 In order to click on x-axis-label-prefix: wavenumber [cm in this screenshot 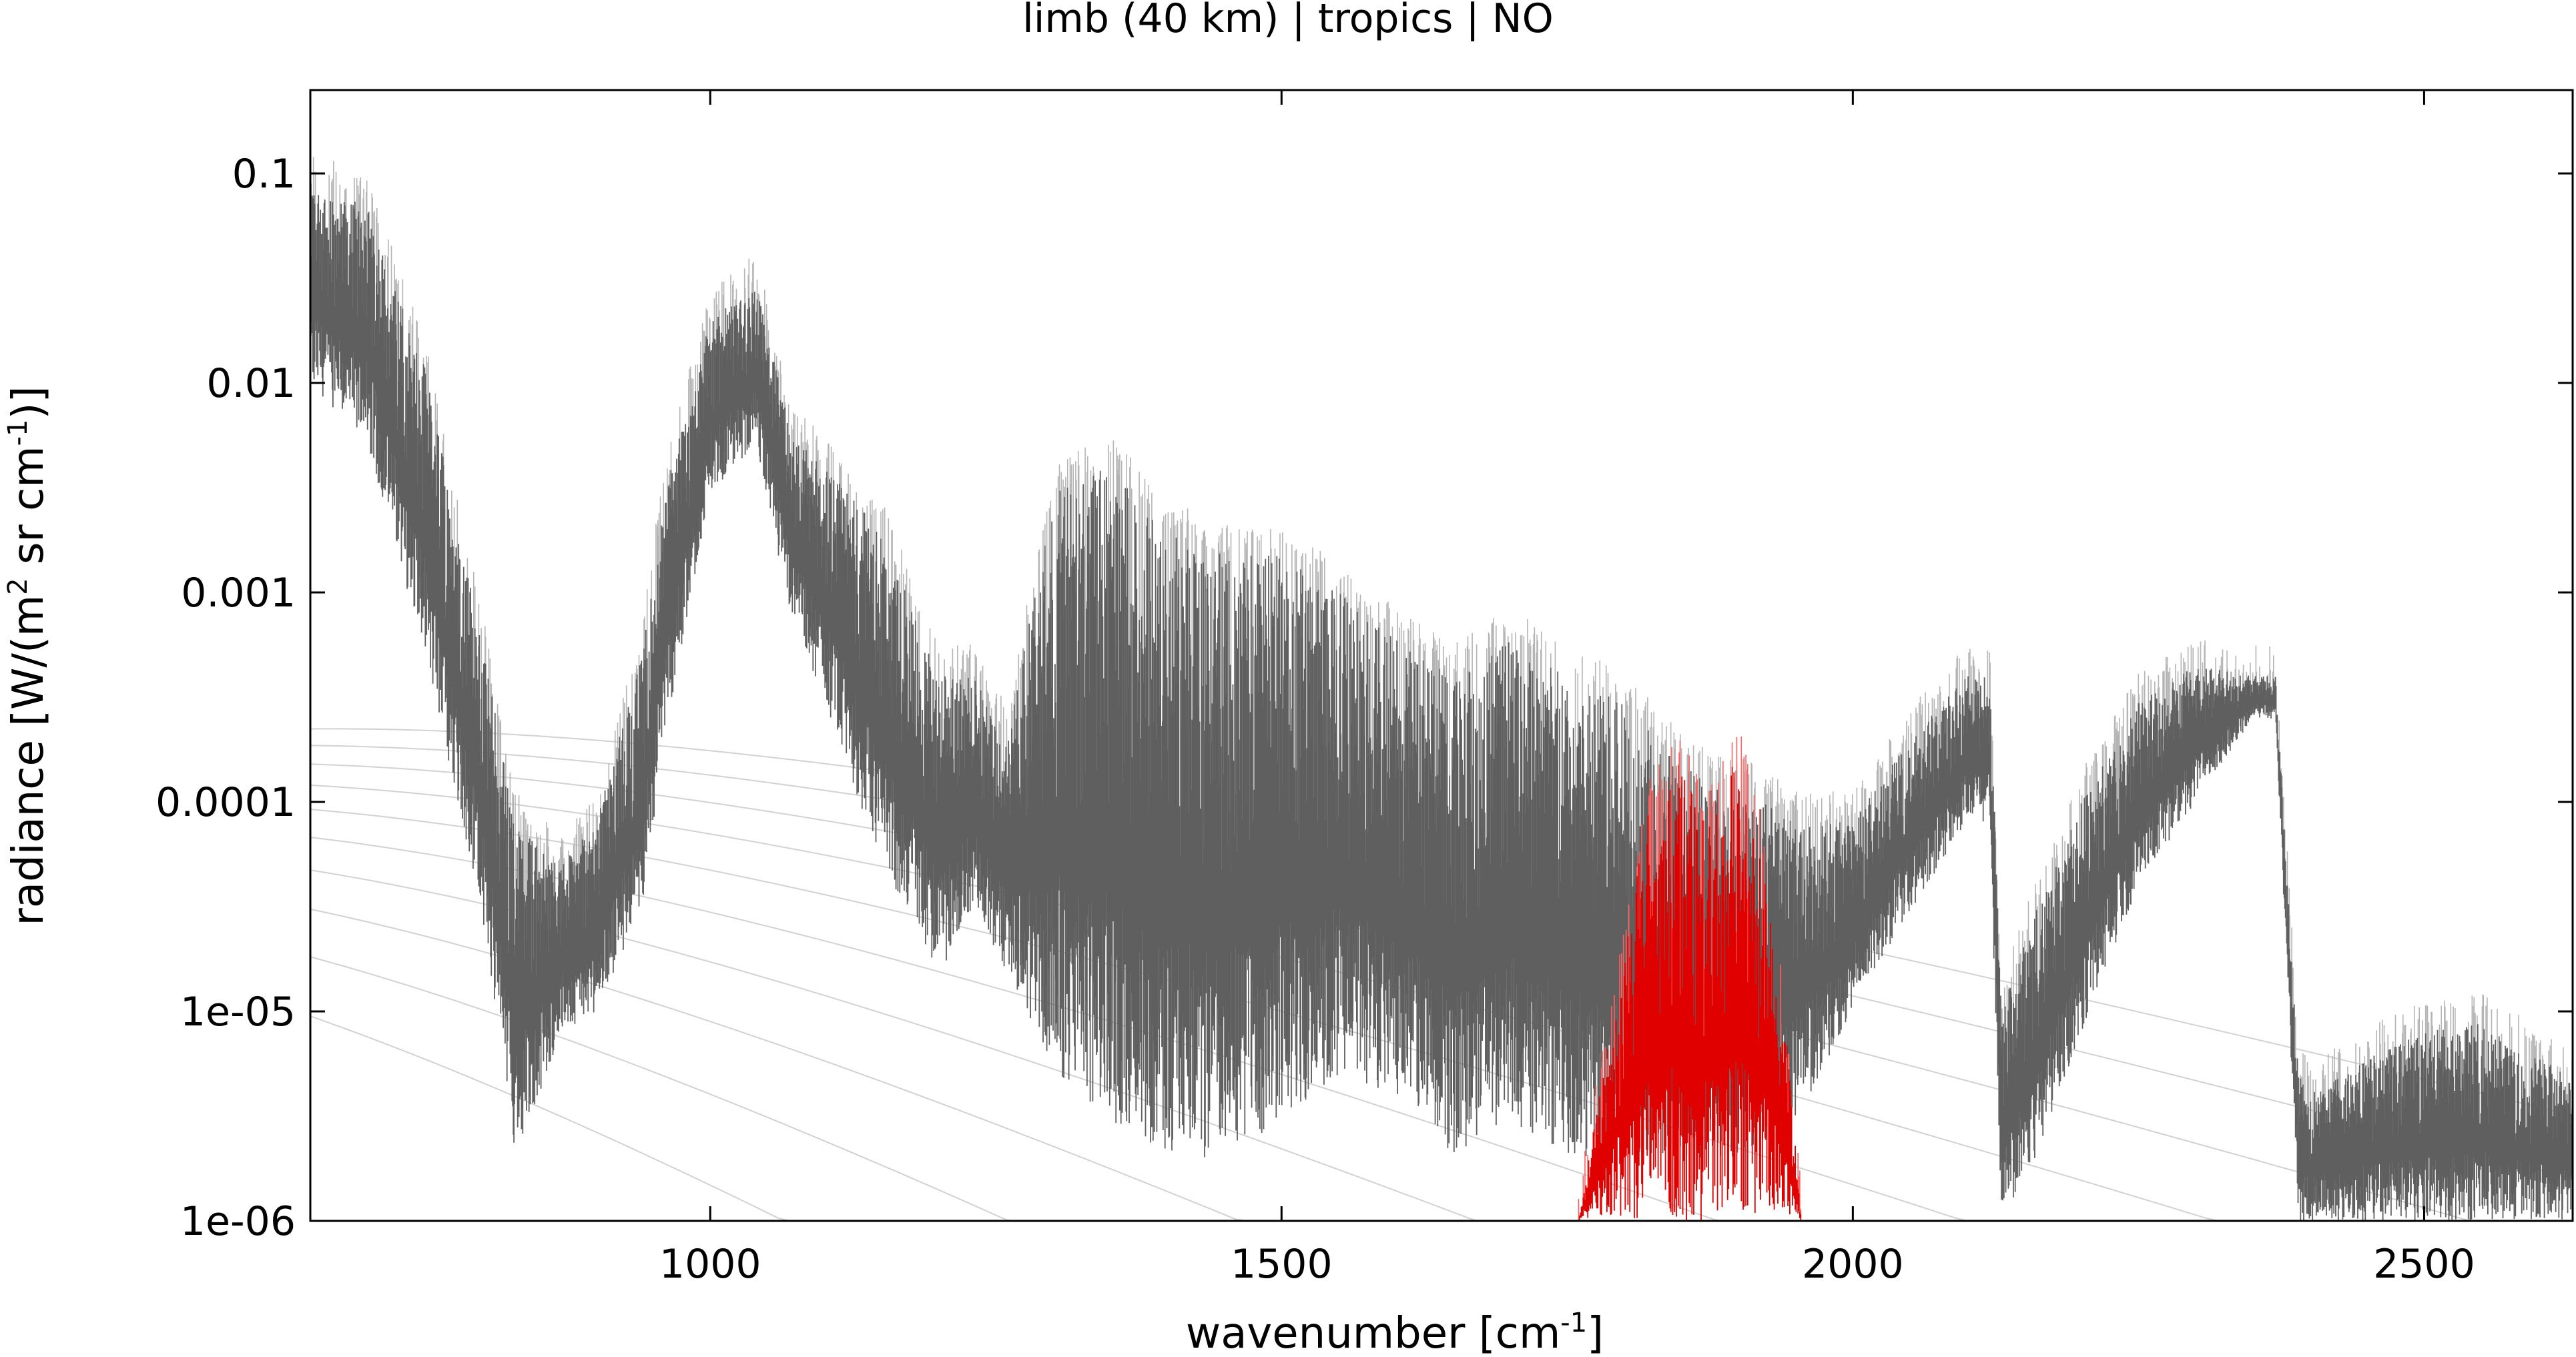, I will do `click(1373, 1333)`.